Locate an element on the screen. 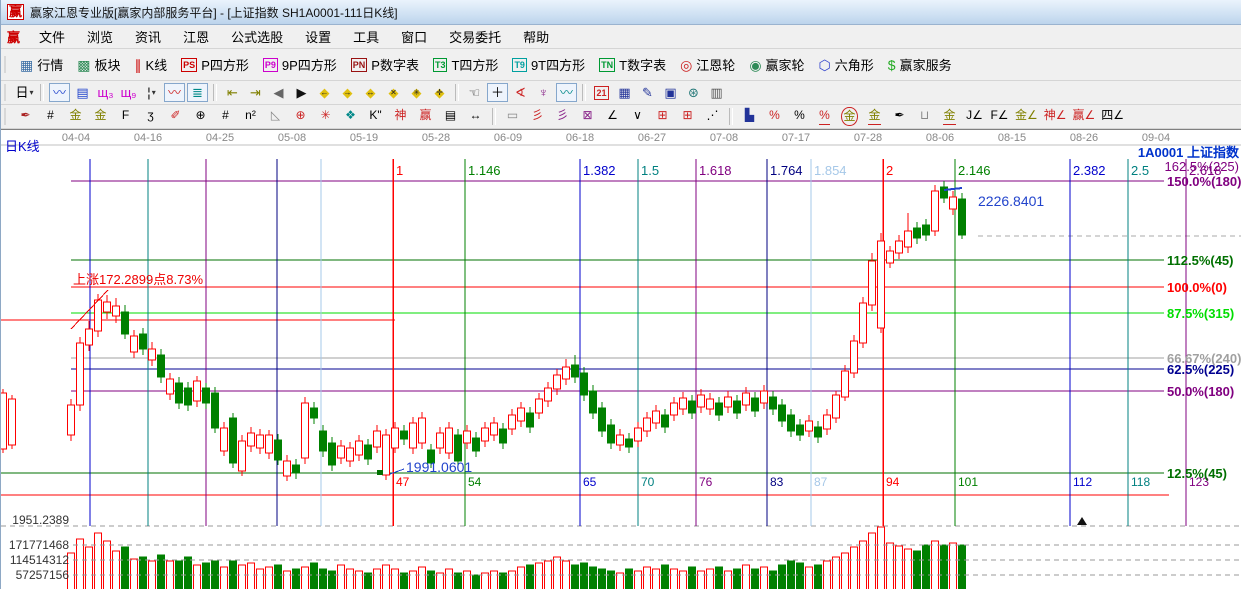  blue-draw-tool-icon: 〰 is located at coordinates (59, 92).